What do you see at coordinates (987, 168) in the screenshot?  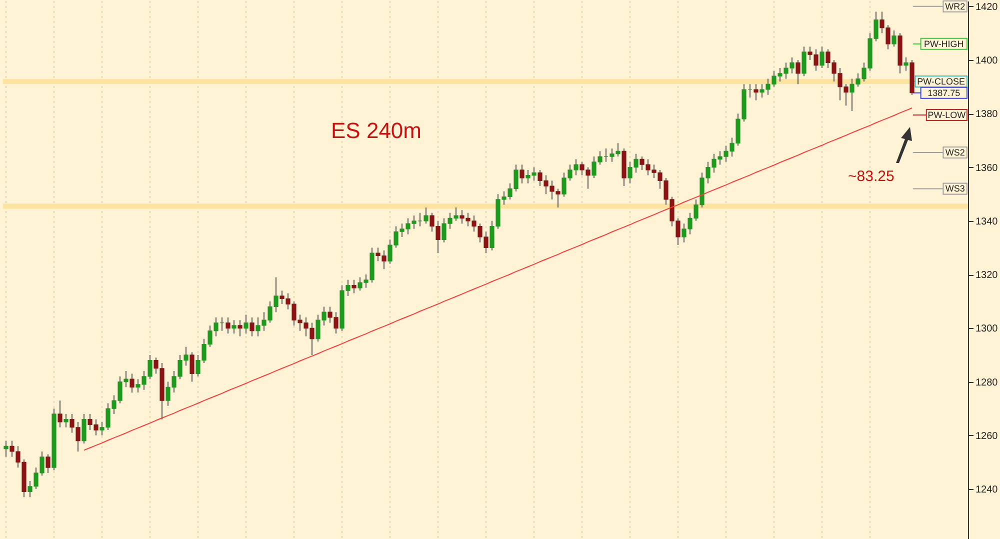 I see `y-tick-label: 1360` at bounding box center [987, 168].